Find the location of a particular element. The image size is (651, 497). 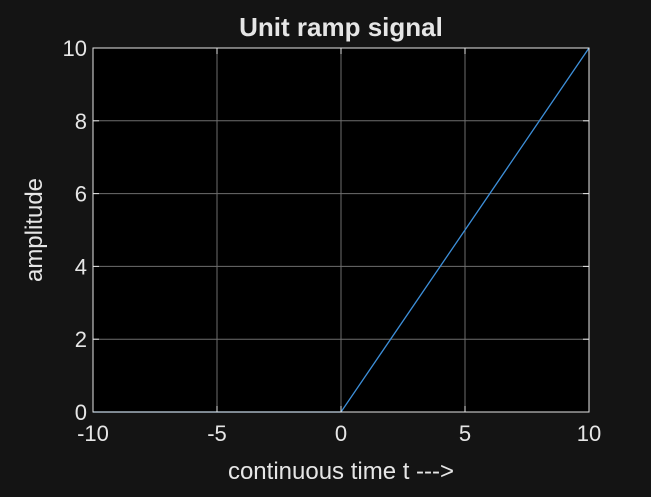

x-tick-label-3: 5 is located at coordinates (465, 433).